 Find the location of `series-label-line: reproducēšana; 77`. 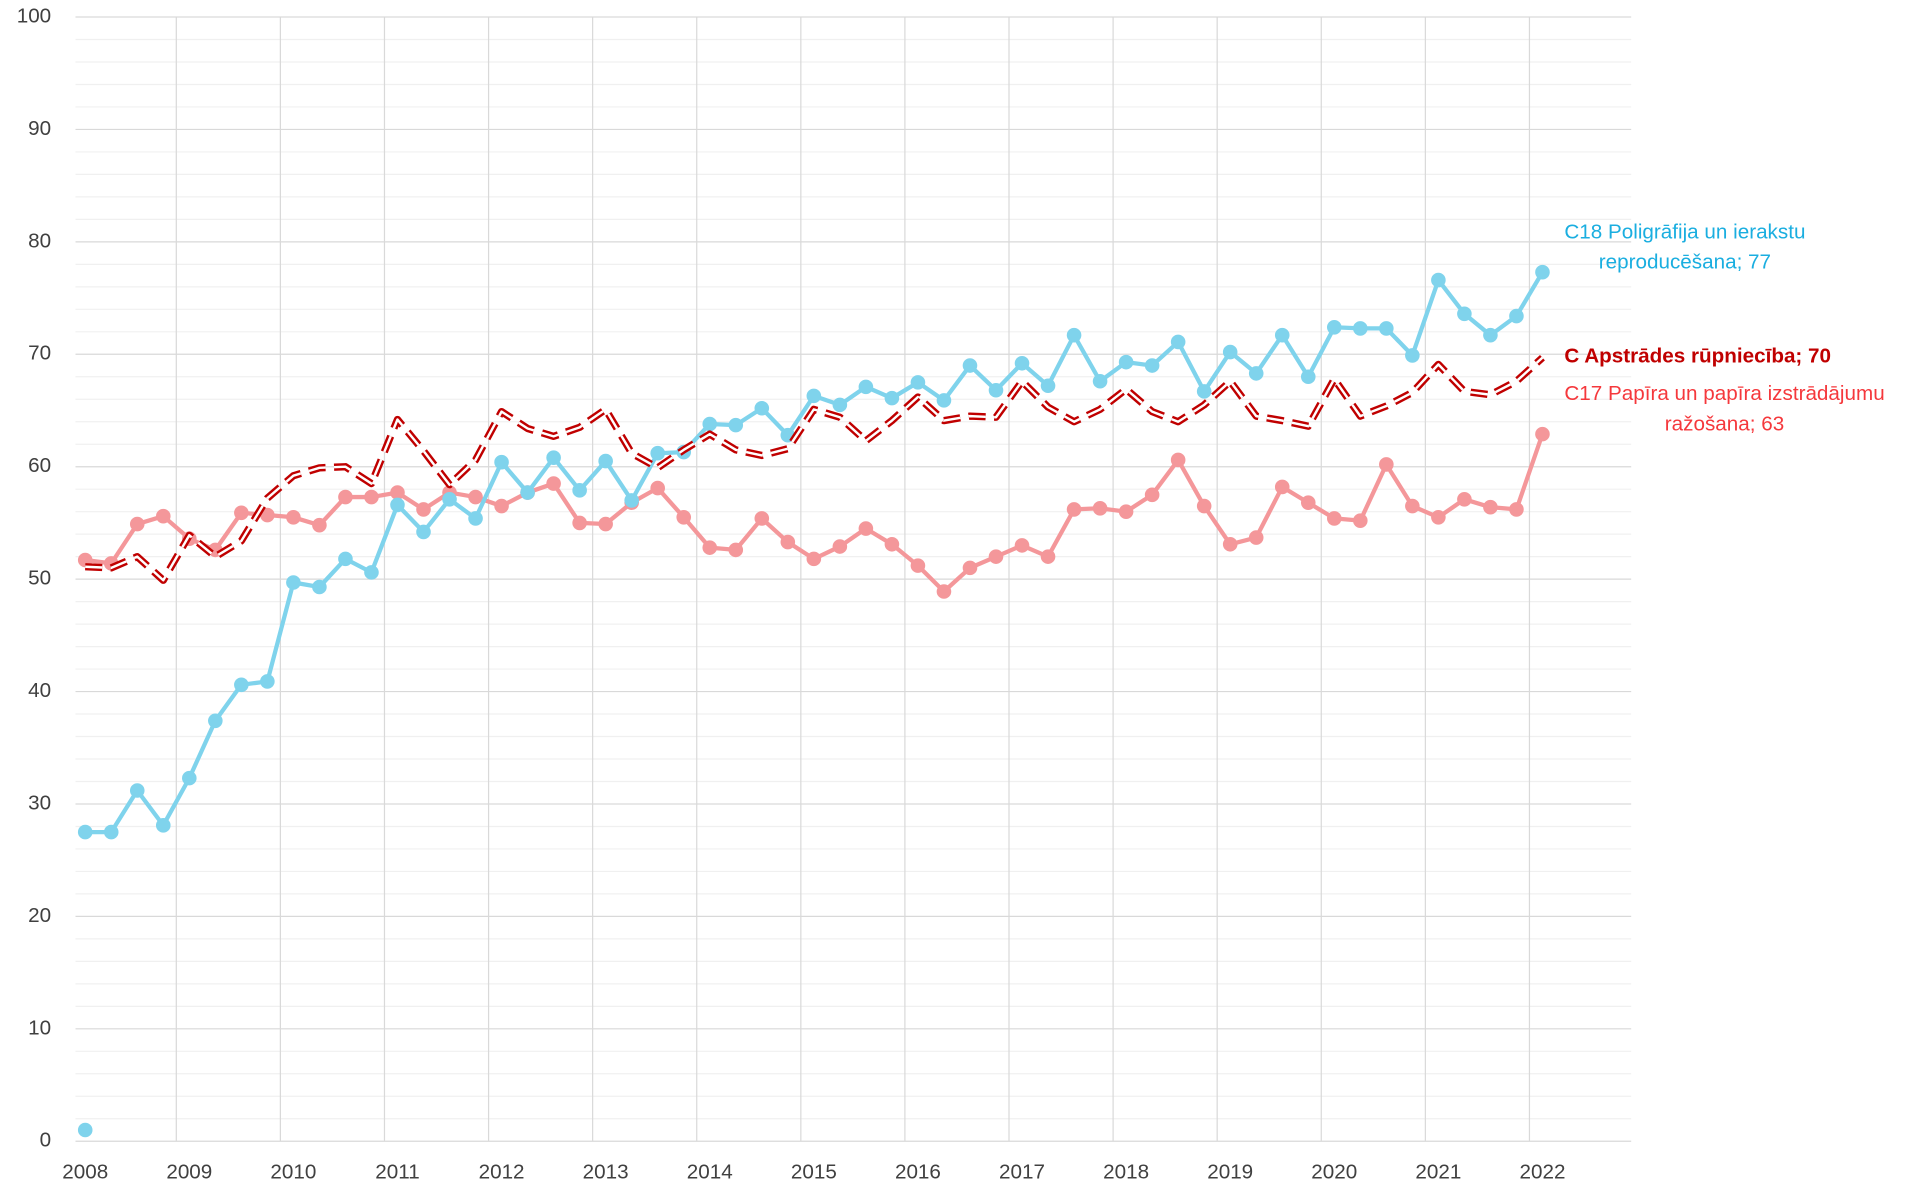

series-label-line: reproducēšana; 77 is located at coordinates (1685, 262).